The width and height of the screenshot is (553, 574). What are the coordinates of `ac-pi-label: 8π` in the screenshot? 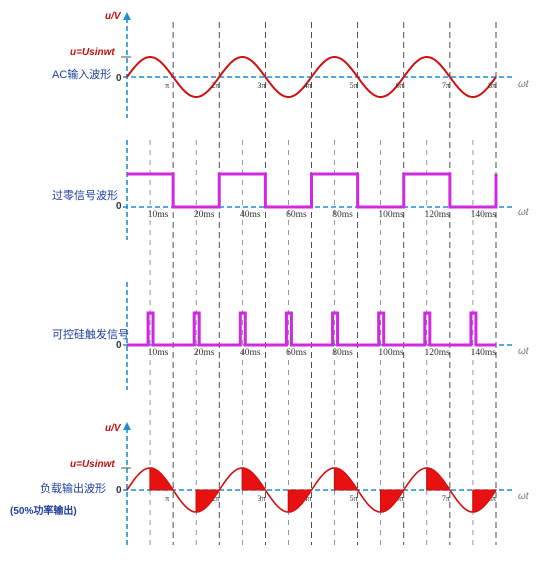 It's located at (492, 85).